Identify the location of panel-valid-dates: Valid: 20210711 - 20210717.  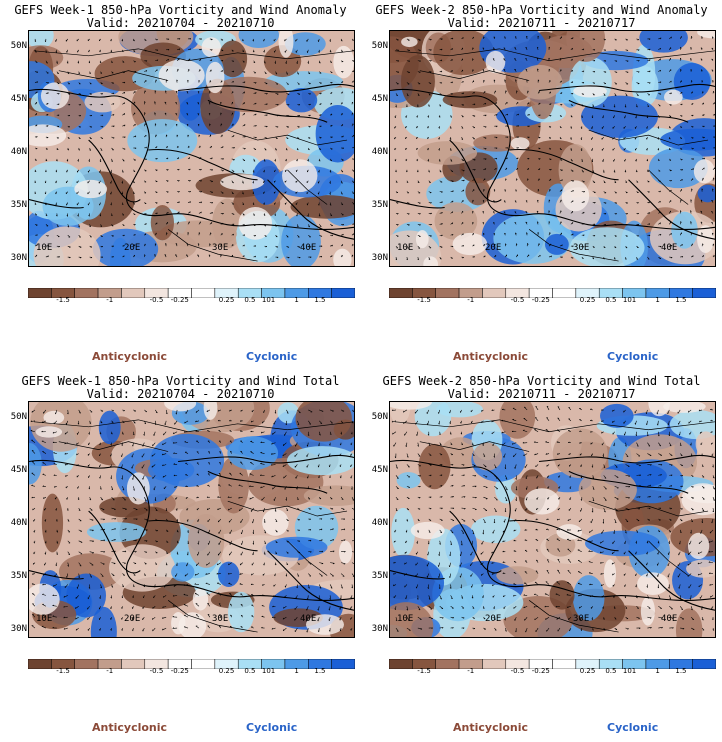
(541, 394).